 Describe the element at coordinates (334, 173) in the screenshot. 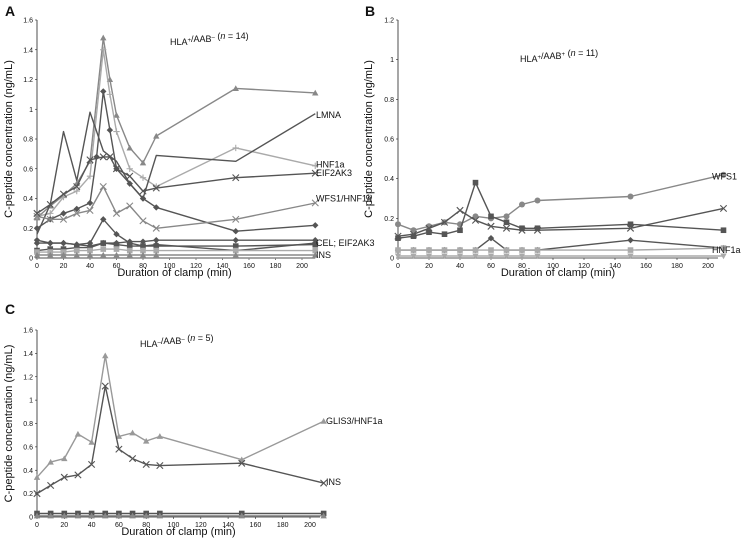

I see `gene-label: EIF2AK3` at that location.